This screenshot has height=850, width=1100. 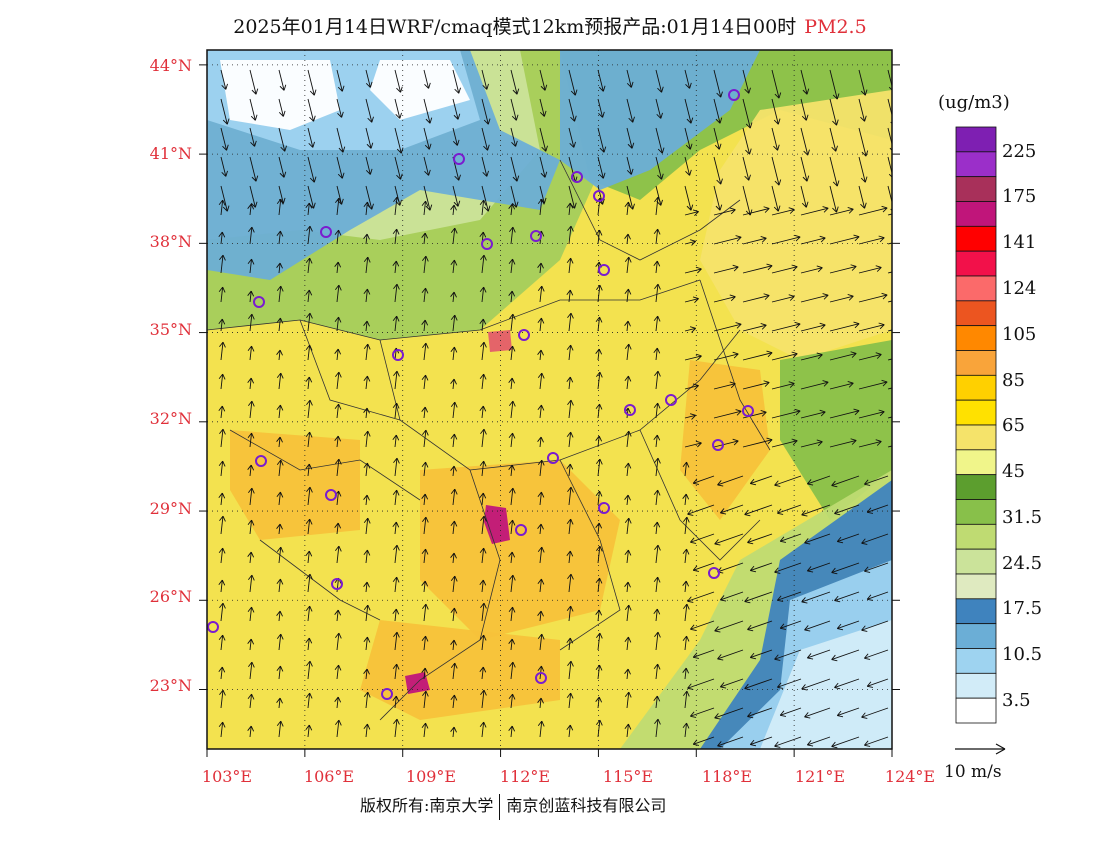 I want to click on lon-label: 115°E, so click(x=628, y=776).